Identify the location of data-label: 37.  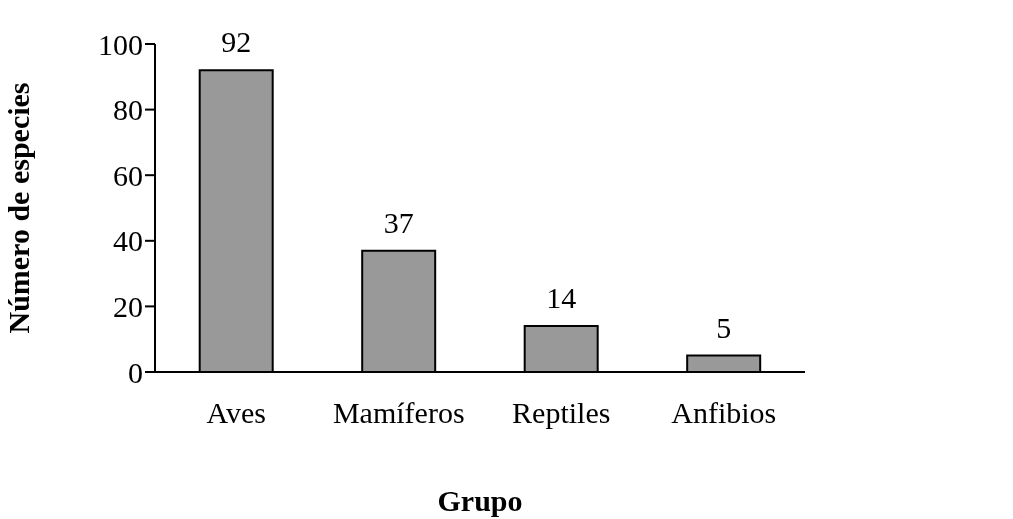
(398, 222).